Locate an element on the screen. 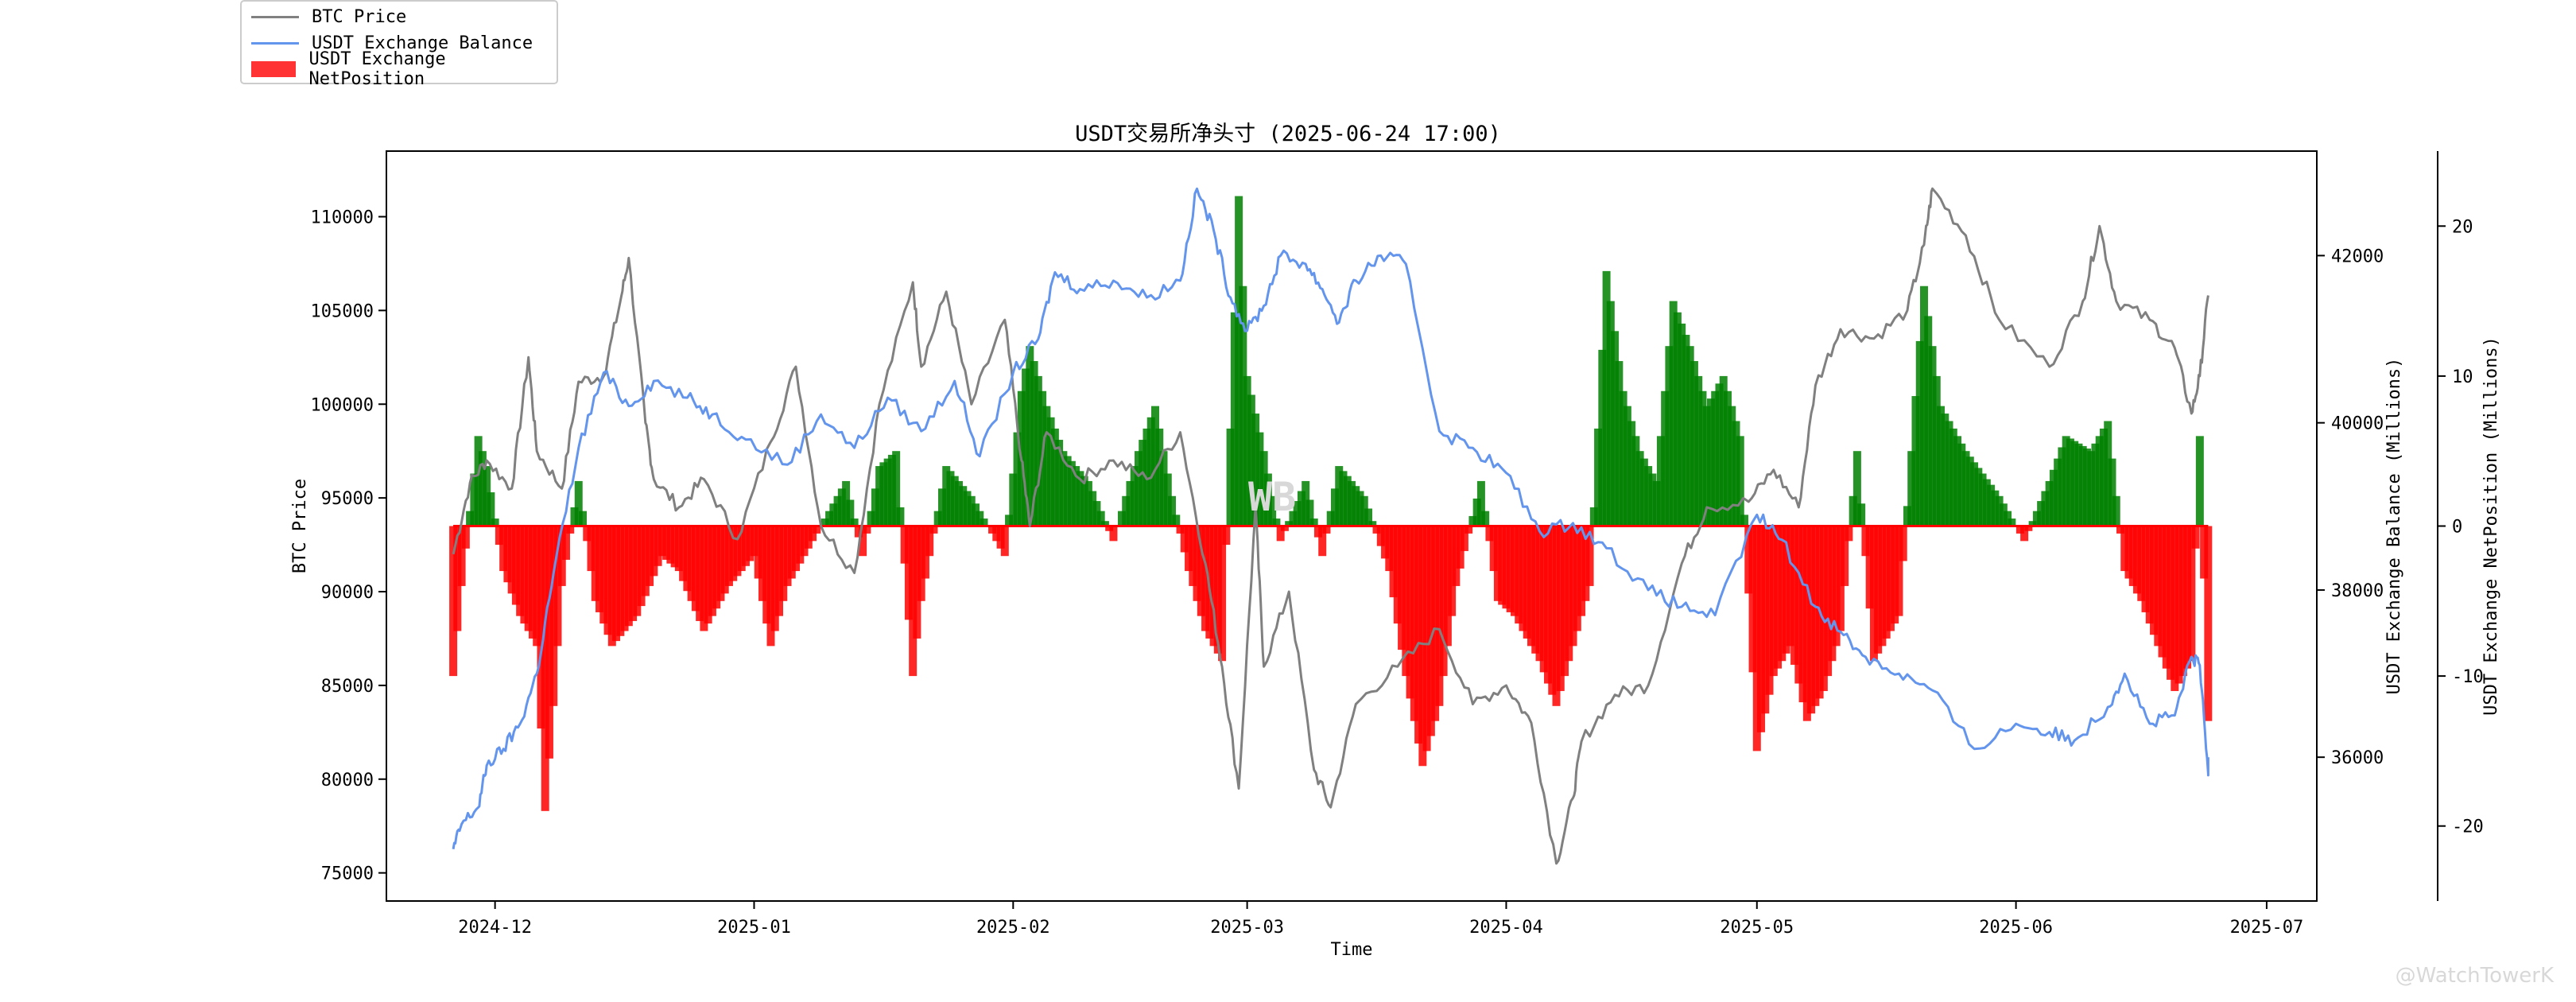 This screenshot has width=2576, height=1002. x-tick-label: 2025-02 is located at coordinates (1013, 928).